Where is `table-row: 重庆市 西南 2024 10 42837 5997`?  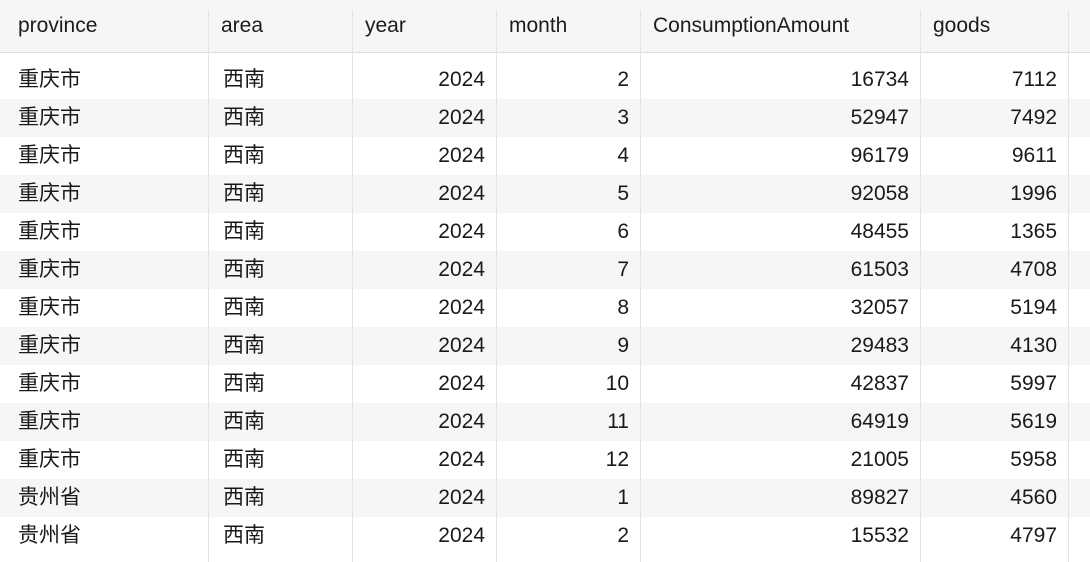
table-row: 重庆市 西南 2024 10 42837 5997 is located at coordinates (545, 384).